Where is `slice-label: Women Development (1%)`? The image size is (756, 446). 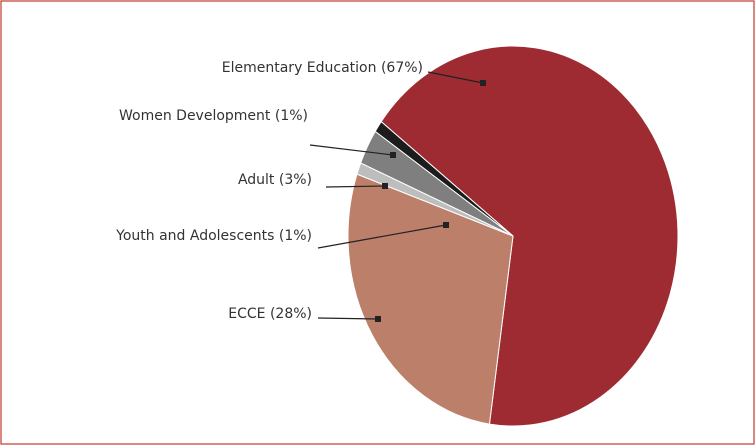 slice-label: Women Development (1%) is located at coordinates (213, 116).